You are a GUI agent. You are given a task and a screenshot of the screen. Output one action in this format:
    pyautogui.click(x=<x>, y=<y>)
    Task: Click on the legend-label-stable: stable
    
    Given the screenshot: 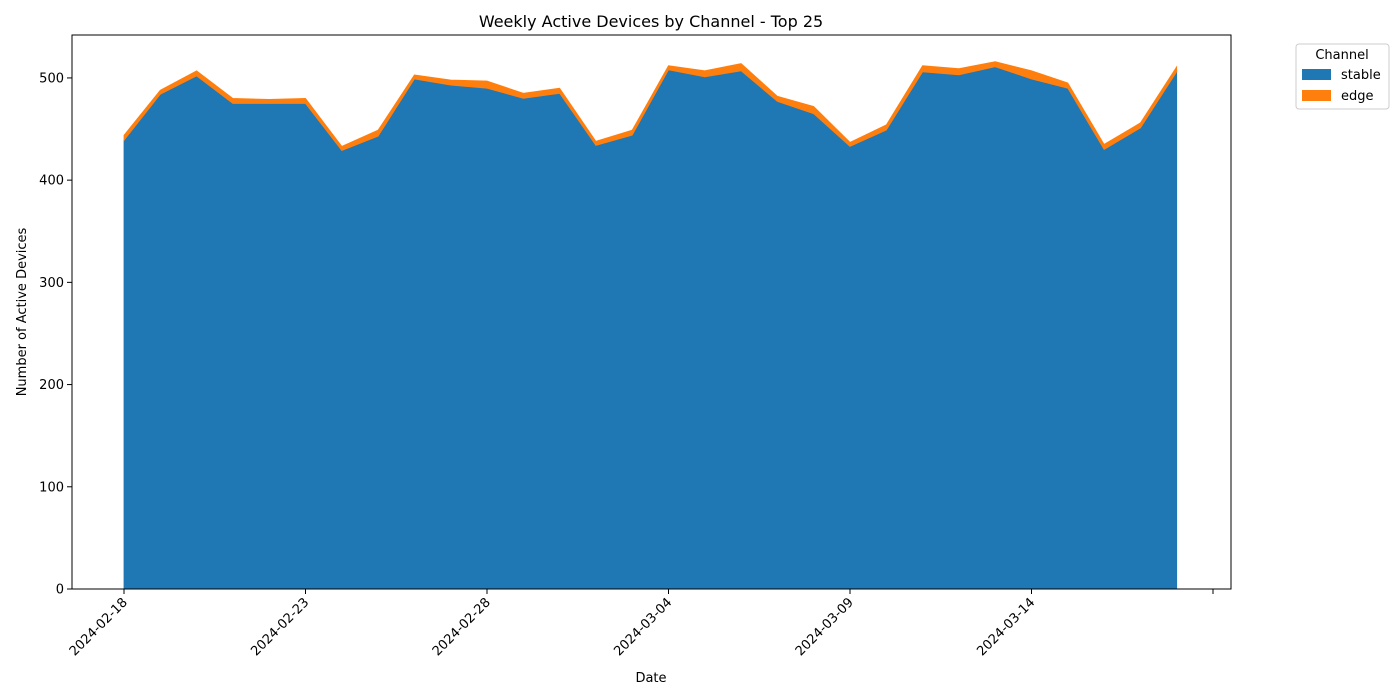 What is the action you would take?
    pyautogui.click(x=1361, y=75)
    